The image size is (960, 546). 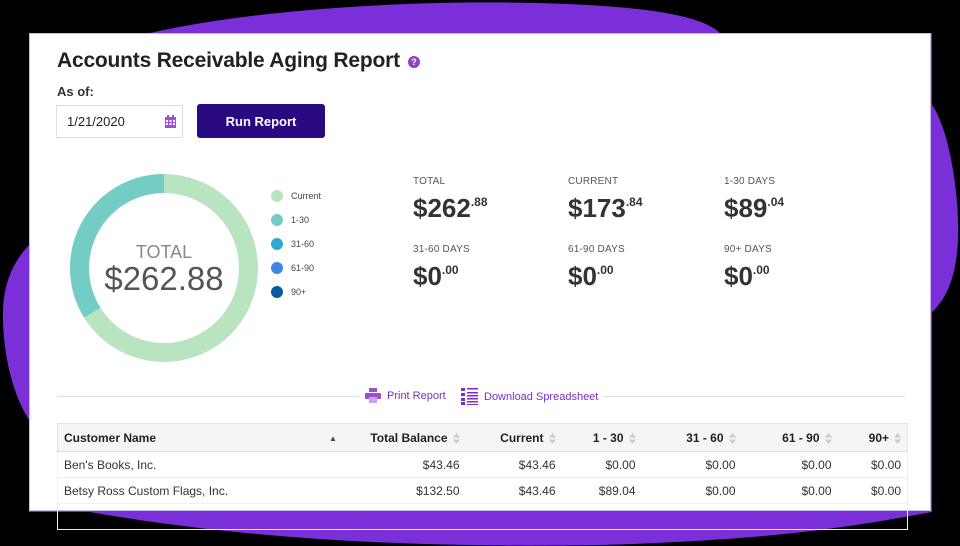 I want to click on summary-value: $262.88, so click(x=450, y=205).